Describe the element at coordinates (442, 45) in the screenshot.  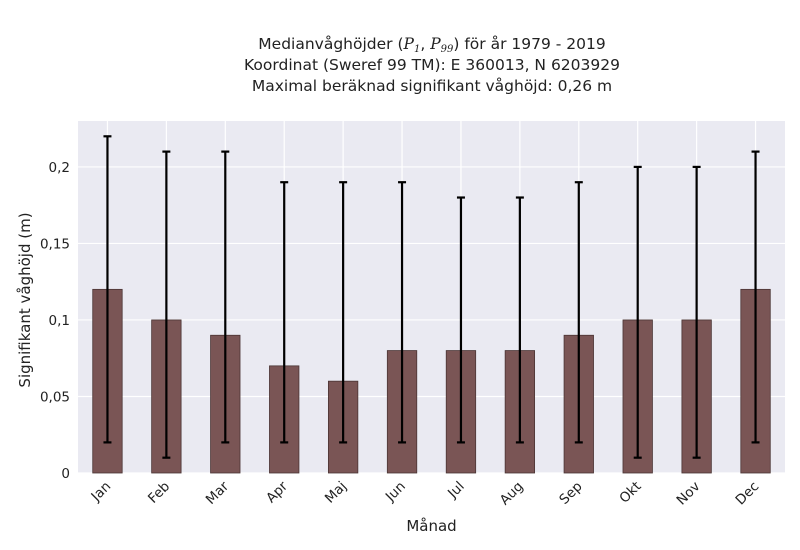
I see `title-p99: P99` at that location.